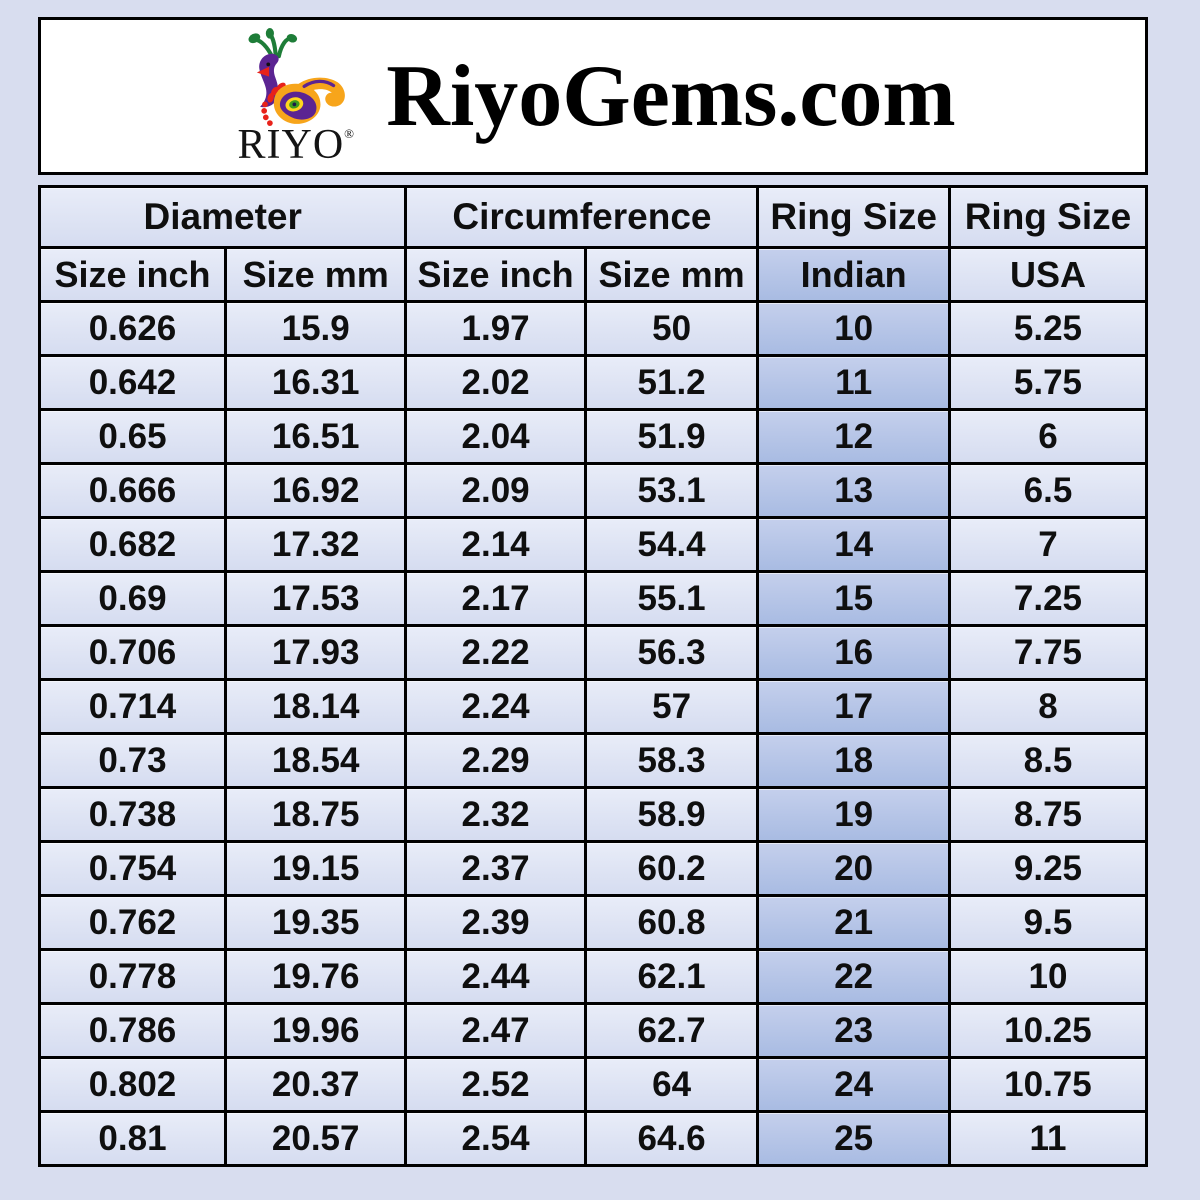  Describe the element at coordinates (1048, 706) in the screenshot. I see `table-cell: 8` at that location.